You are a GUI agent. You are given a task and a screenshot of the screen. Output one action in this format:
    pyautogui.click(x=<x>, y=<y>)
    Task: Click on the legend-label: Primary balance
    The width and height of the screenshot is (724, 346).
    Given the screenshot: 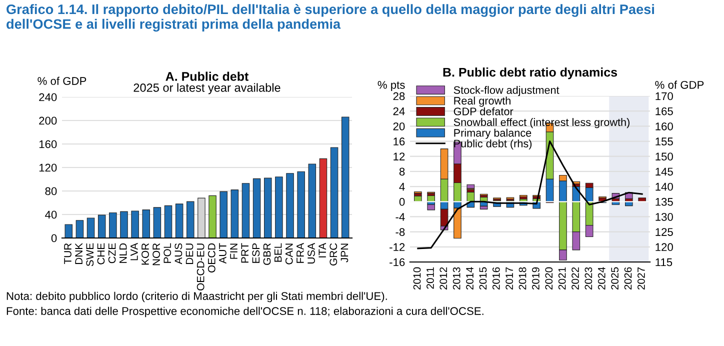 What is the action you would take?
    pyautogui.click(x=493, y=133)
    